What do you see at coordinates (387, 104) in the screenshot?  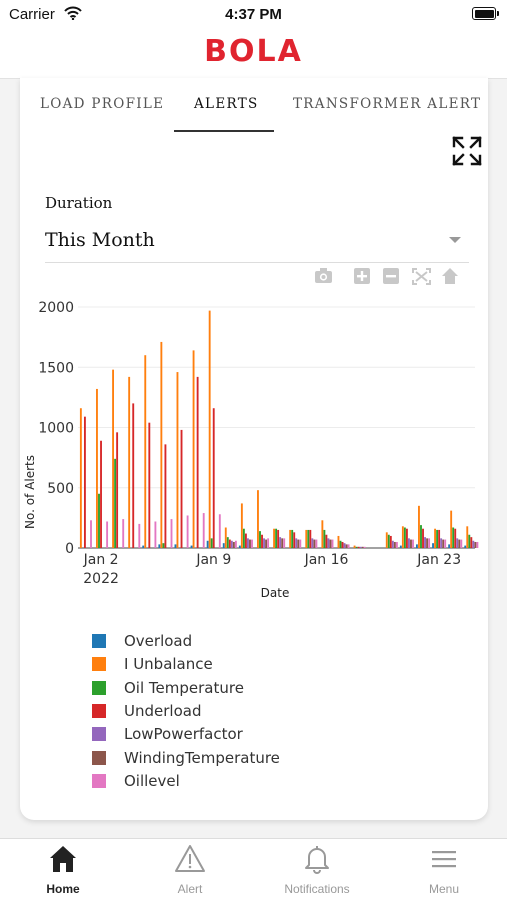 I see `tab-transformer-alert: TRANSFORMER ALERT` at bounding box center [387, 104].